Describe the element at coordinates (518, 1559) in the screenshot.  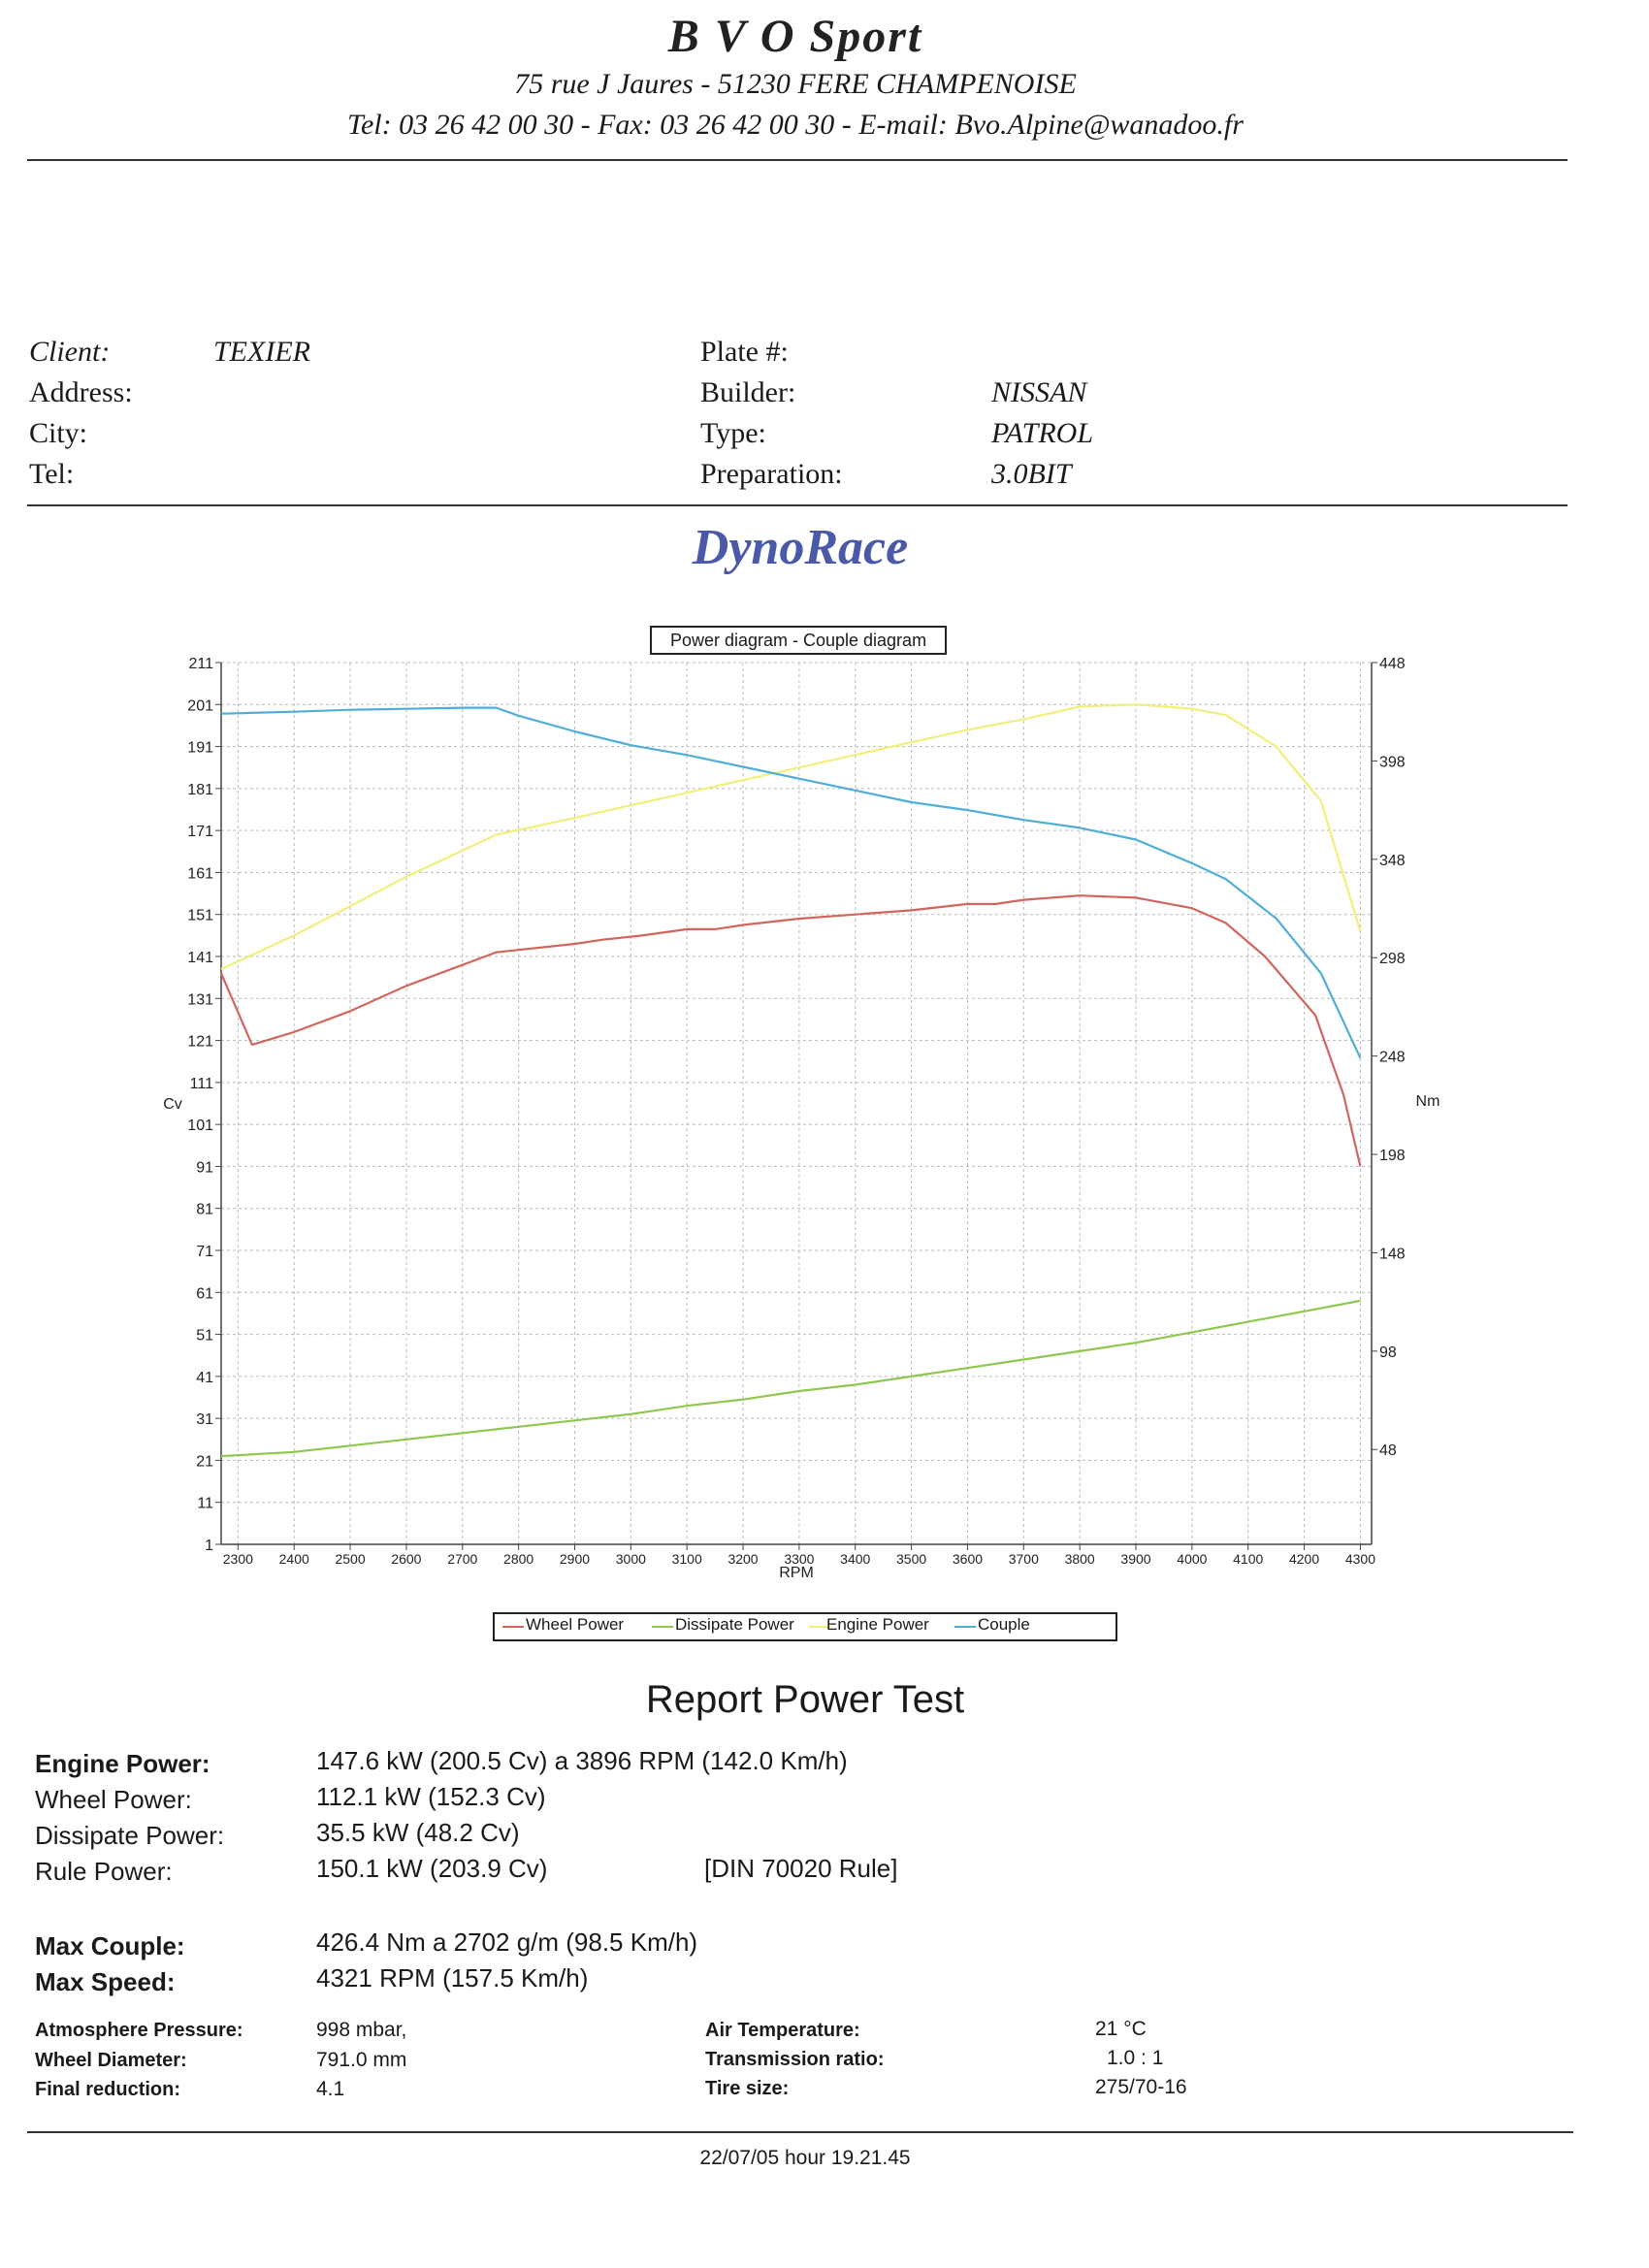
I see `x-tick-label: 2800` at that location.